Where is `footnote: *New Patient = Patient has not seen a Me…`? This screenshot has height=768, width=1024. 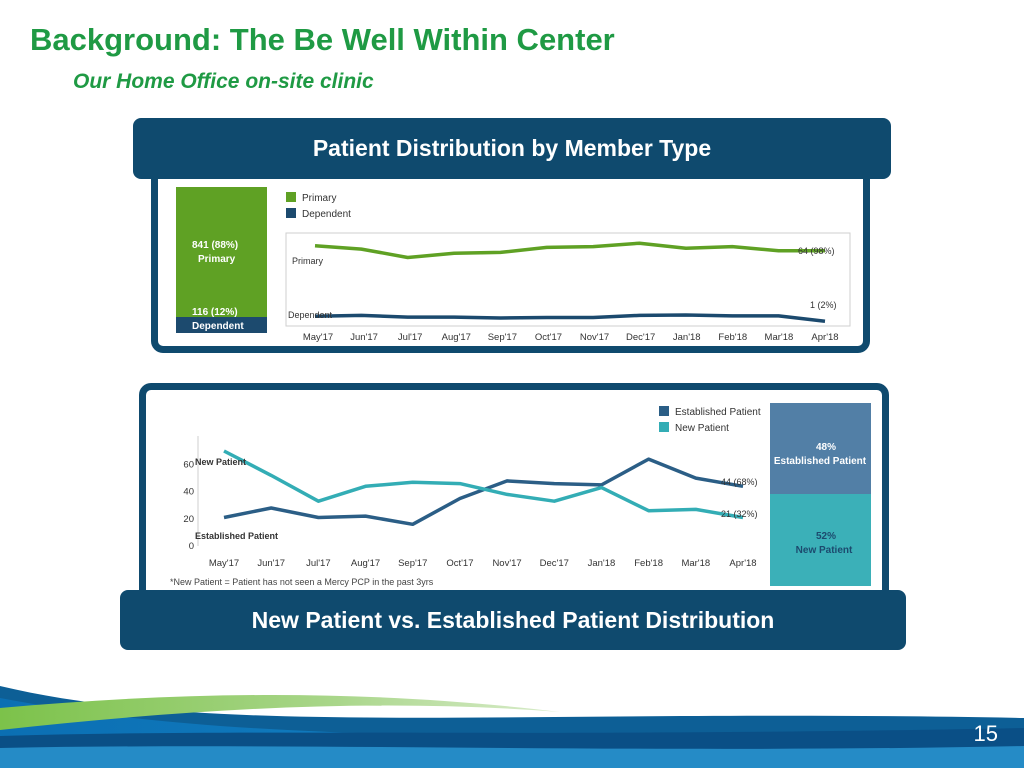
footnote: *New Patient = Patient has not seen a Me… is located at coordinates (302, 582).